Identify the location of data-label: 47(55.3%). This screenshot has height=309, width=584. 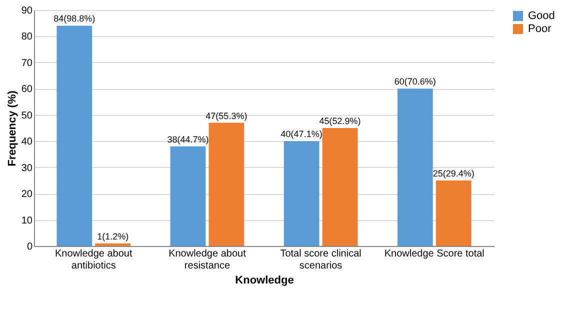
(227, 115).